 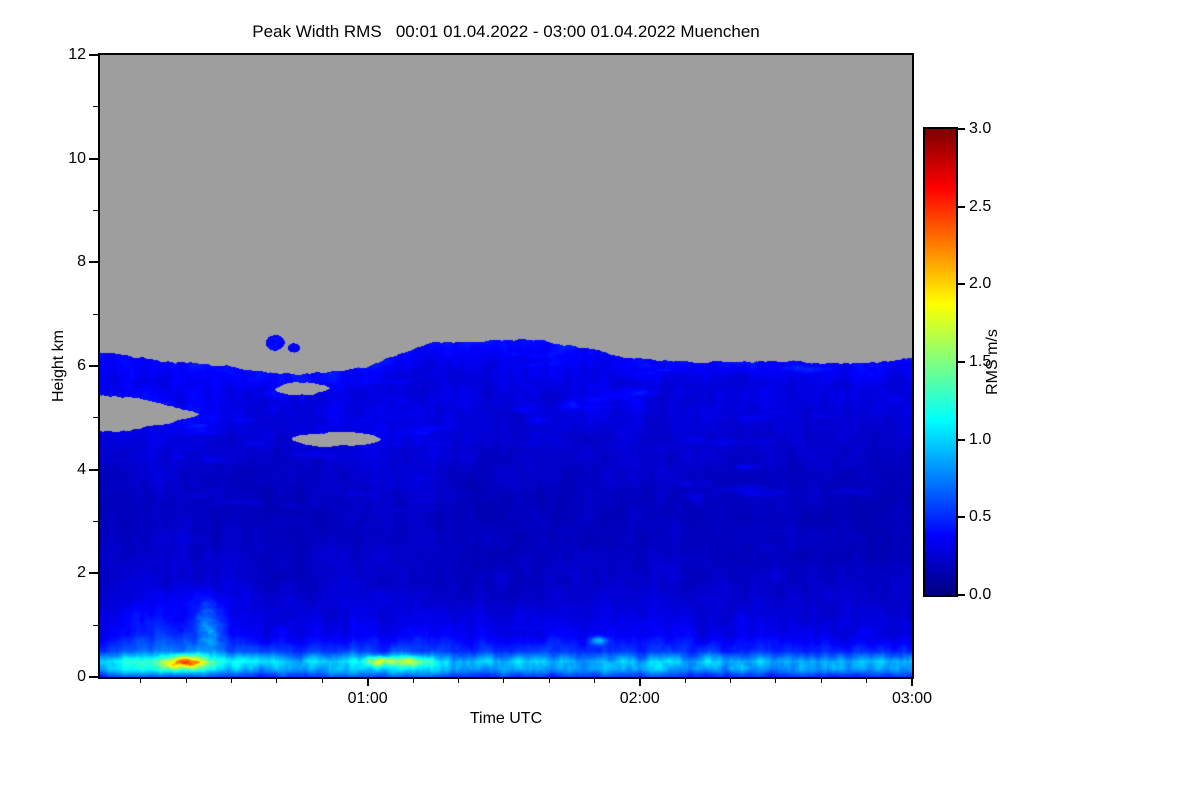 I want to click on colorbar-tick-label: 1.0, so click(x=980, y=439).